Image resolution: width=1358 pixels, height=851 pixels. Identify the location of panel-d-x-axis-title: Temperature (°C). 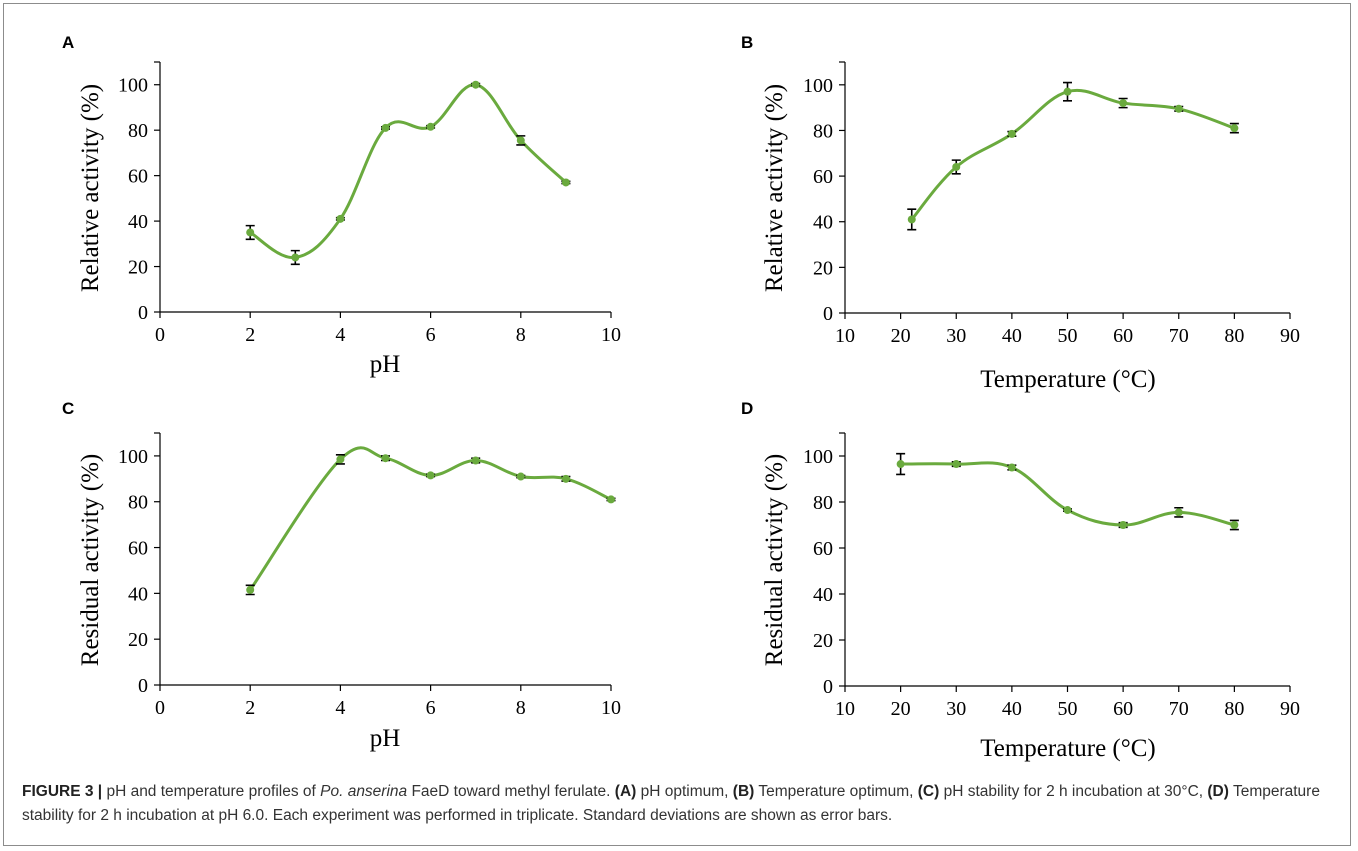
(1068, 748).